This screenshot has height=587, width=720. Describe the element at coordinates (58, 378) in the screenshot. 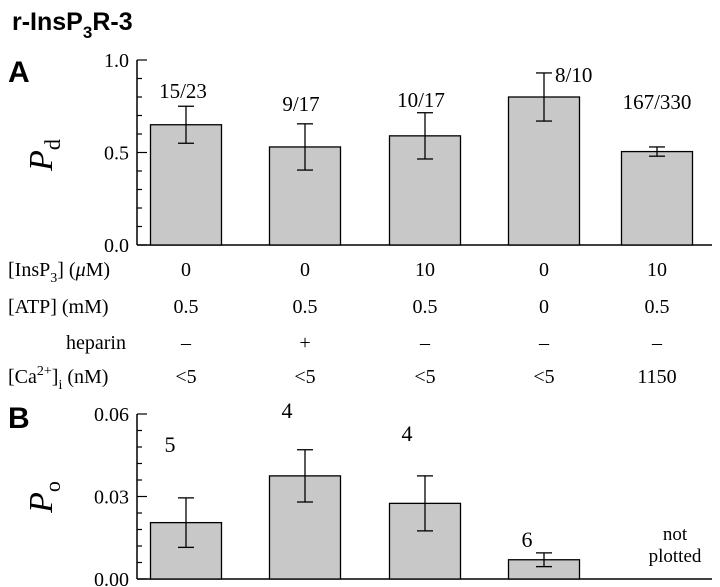

I see `condition-row-label: [Ca2+]i (nM)` at that location.